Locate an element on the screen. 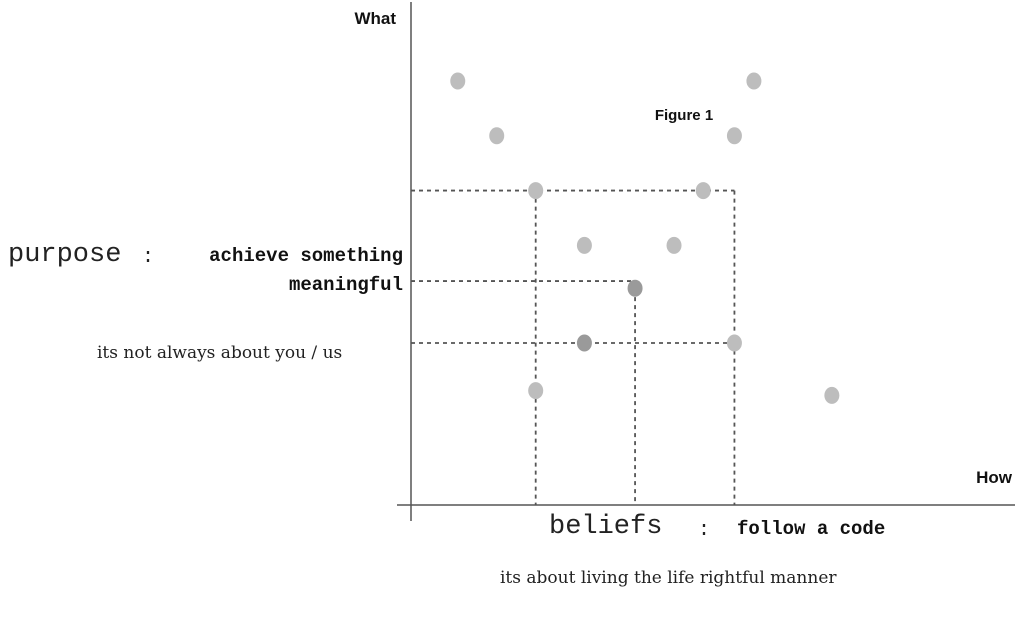 The width and height of the screenshot is (1024, 631). purpose-word: purpose is located at coordinates (65, 255).